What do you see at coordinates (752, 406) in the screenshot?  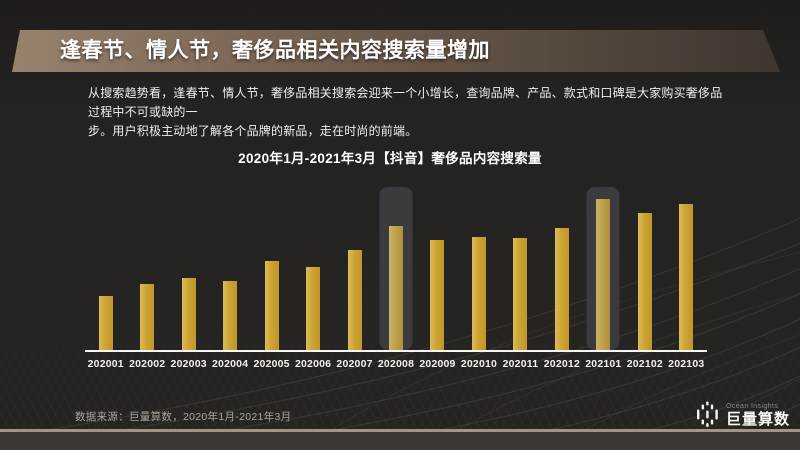 I see `brand-name-en: Ocean Insights` at bounding box center [752, 406].